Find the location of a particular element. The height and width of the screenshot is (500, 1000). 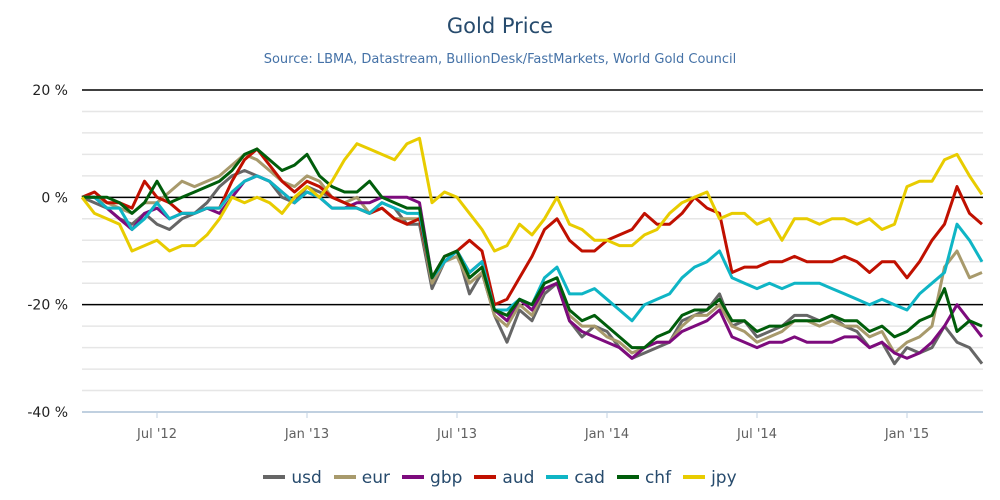

legend-label: gbp is located at coordinates (446, 478).